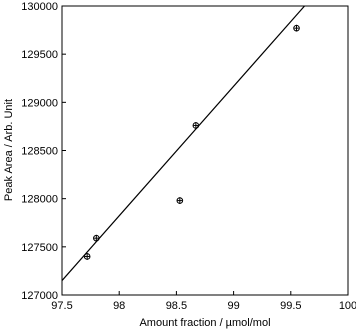 Image resolution: width=356 pixels, height=333 pixels. What do you see at coordinates (39, 200) in the screenshot?
I see `y-tick-label: 128000` at bounding box center [39, 200].